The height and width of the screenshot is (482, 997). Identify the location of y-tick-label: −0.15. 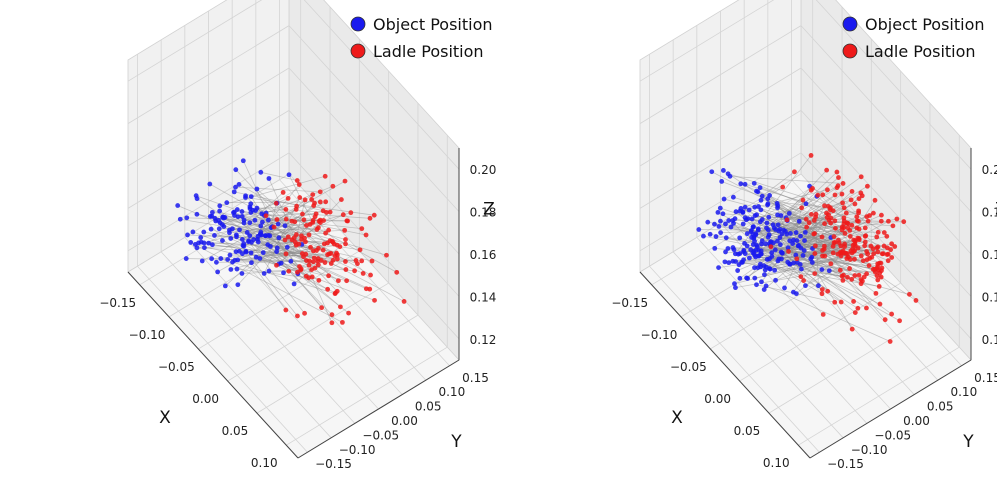
(333, 464).